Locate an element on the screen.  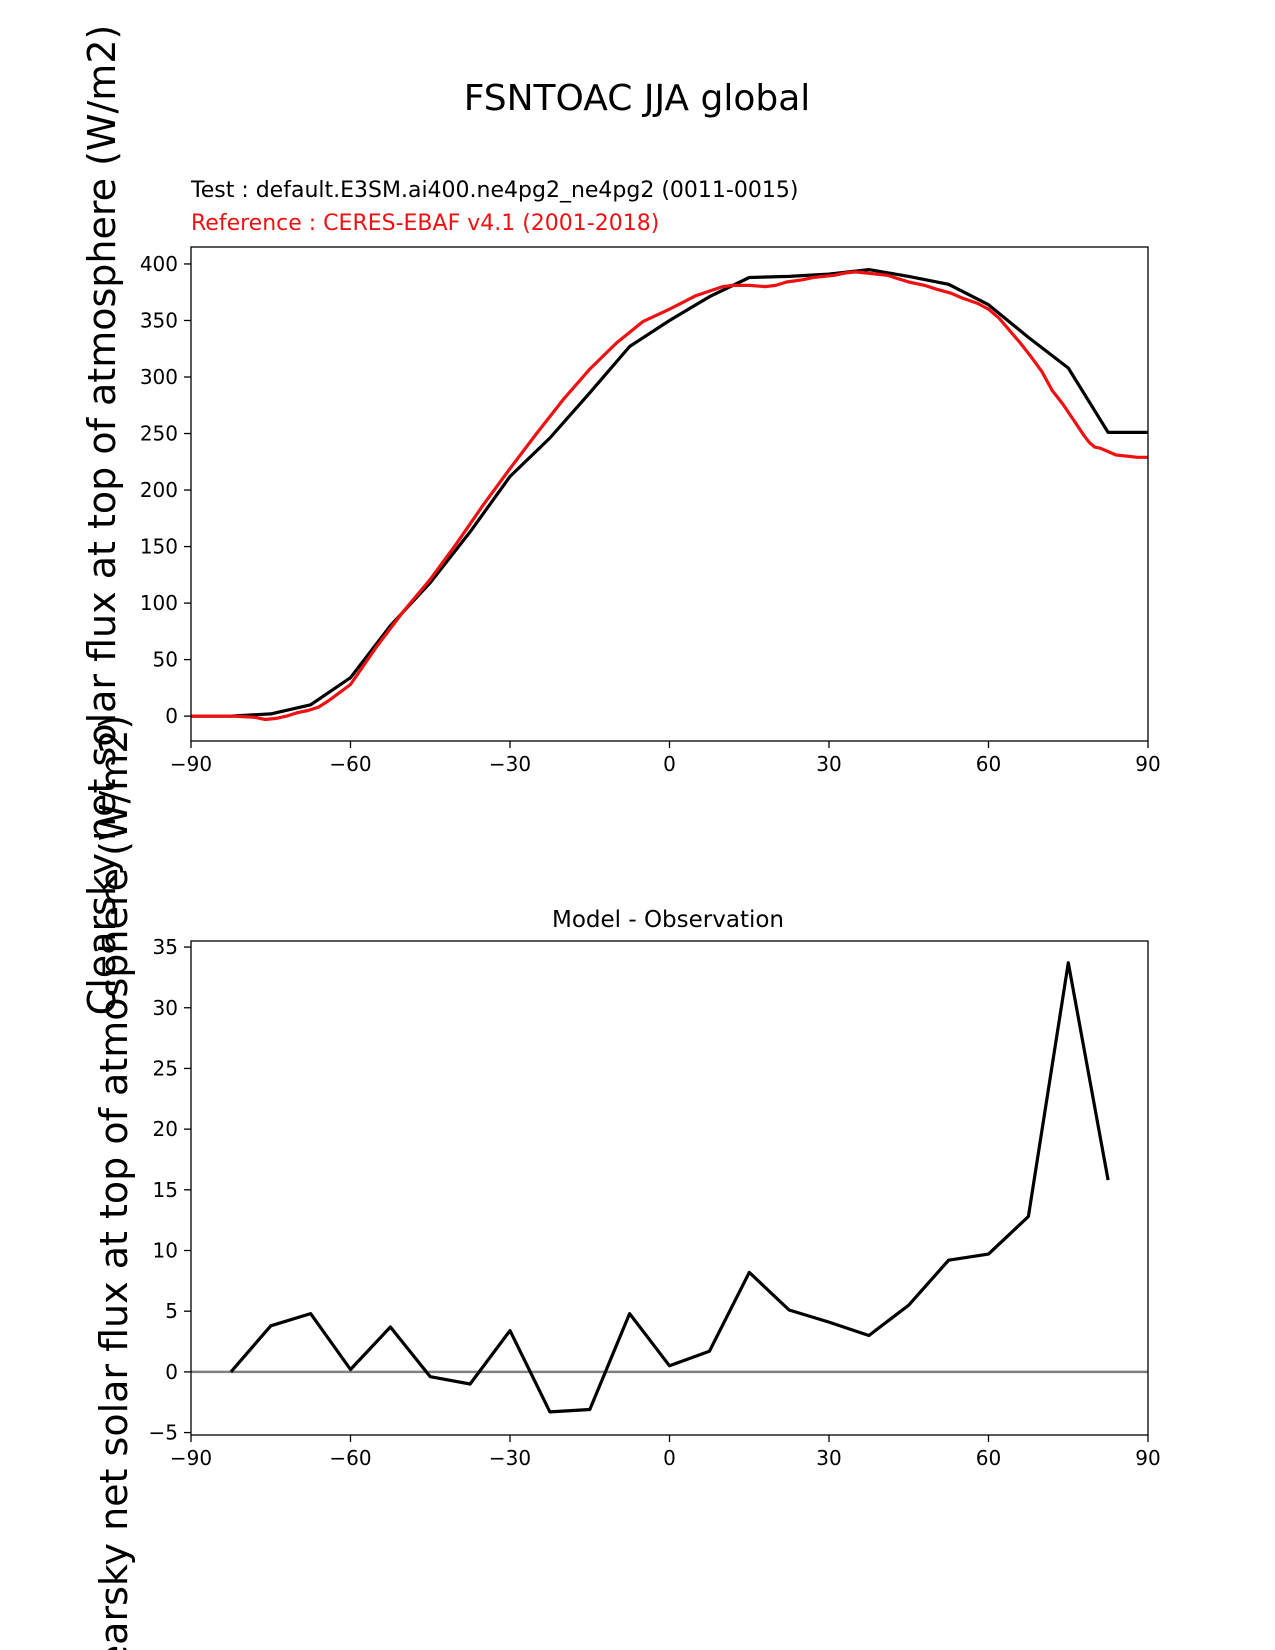
y-tick-label: 10 is located at coordinates (165, 1251).